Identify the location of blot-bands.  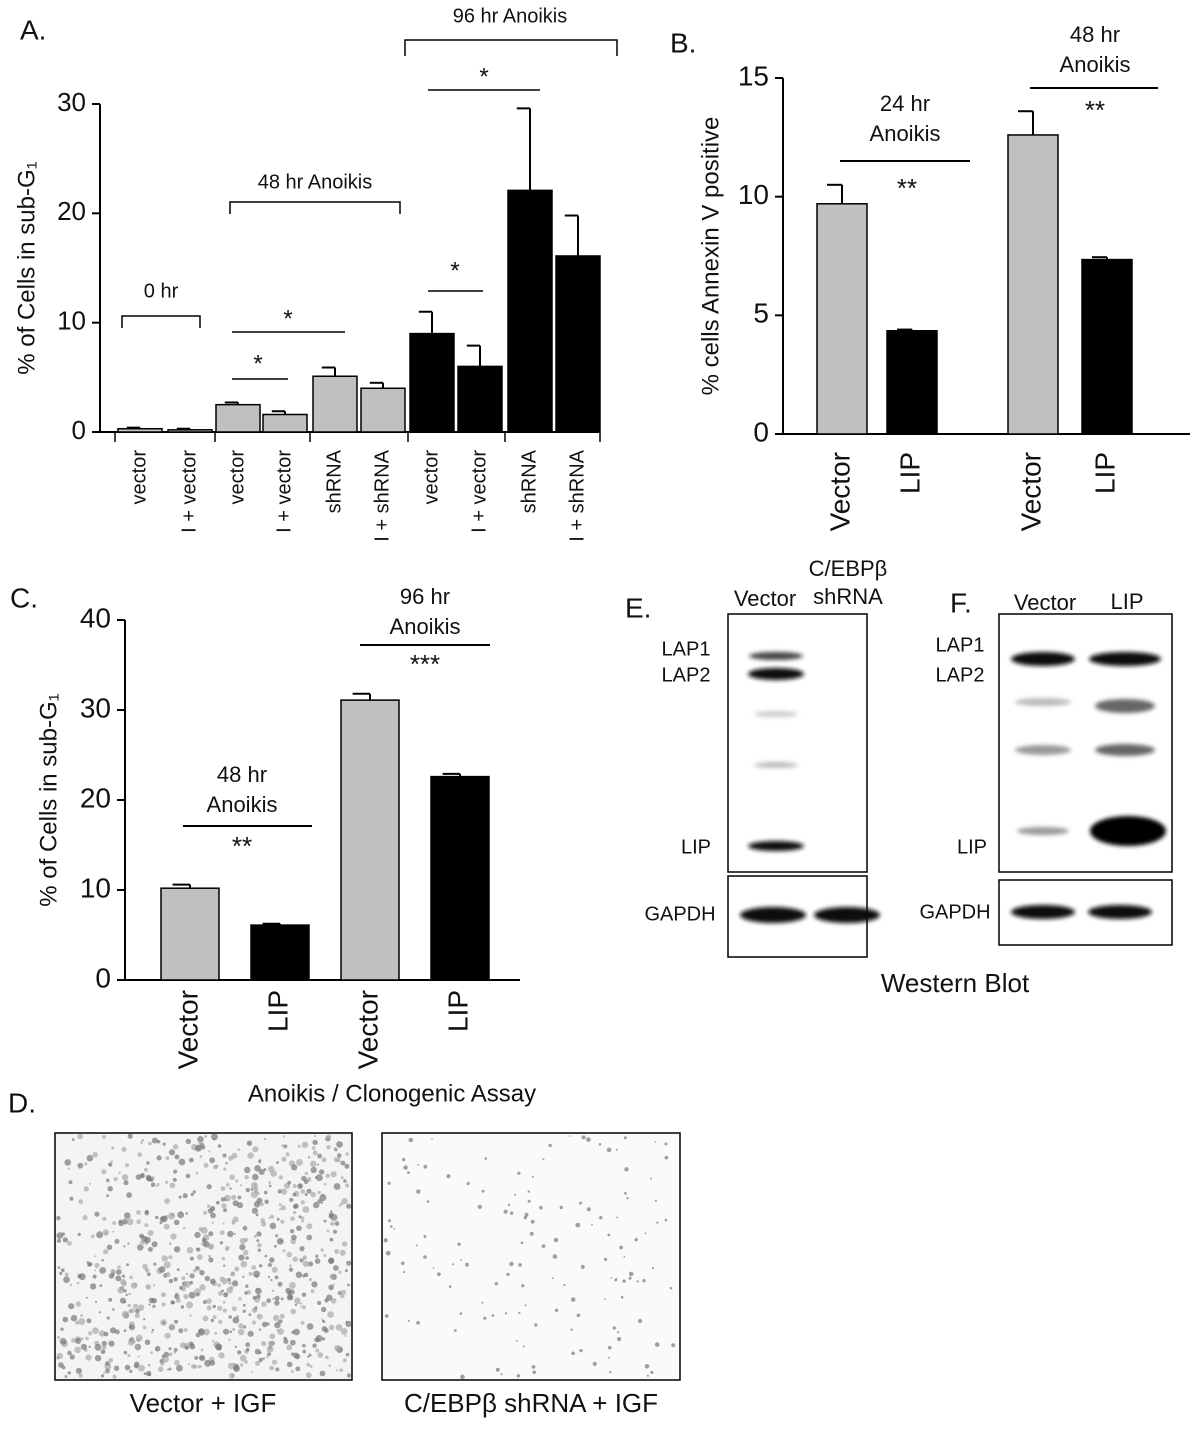
(810, 787).